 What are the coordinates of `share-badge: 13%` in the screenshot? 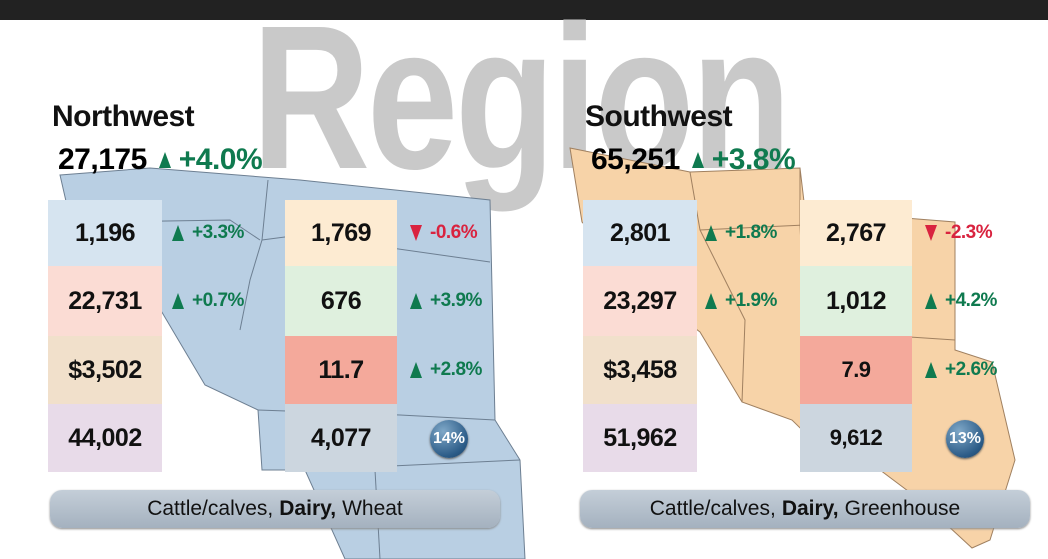 It's located at (965, 439).